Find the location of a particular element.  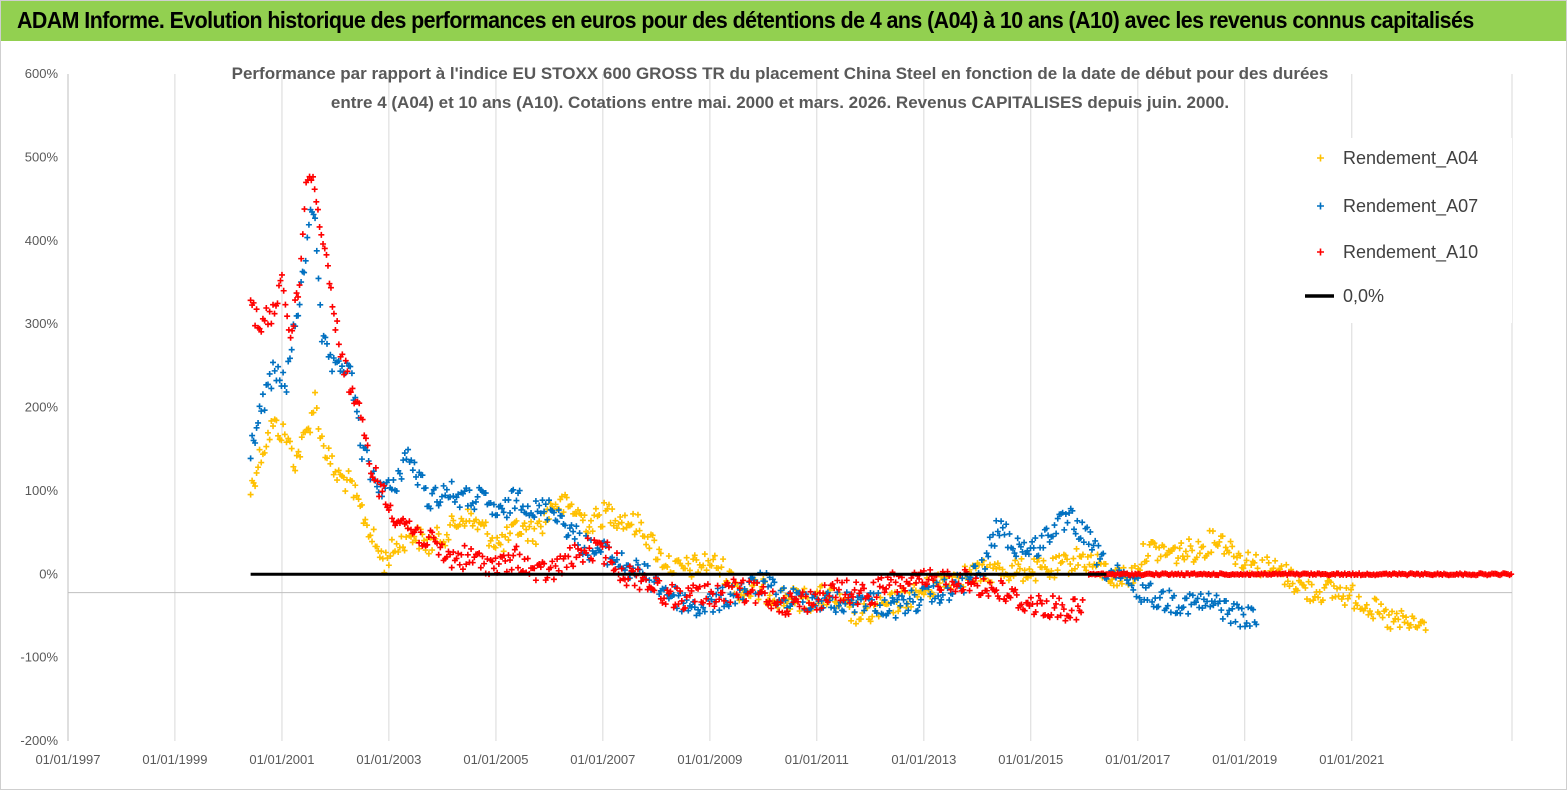

x-tick-label: 01/01/2001 is located at coordinates (281, 759).